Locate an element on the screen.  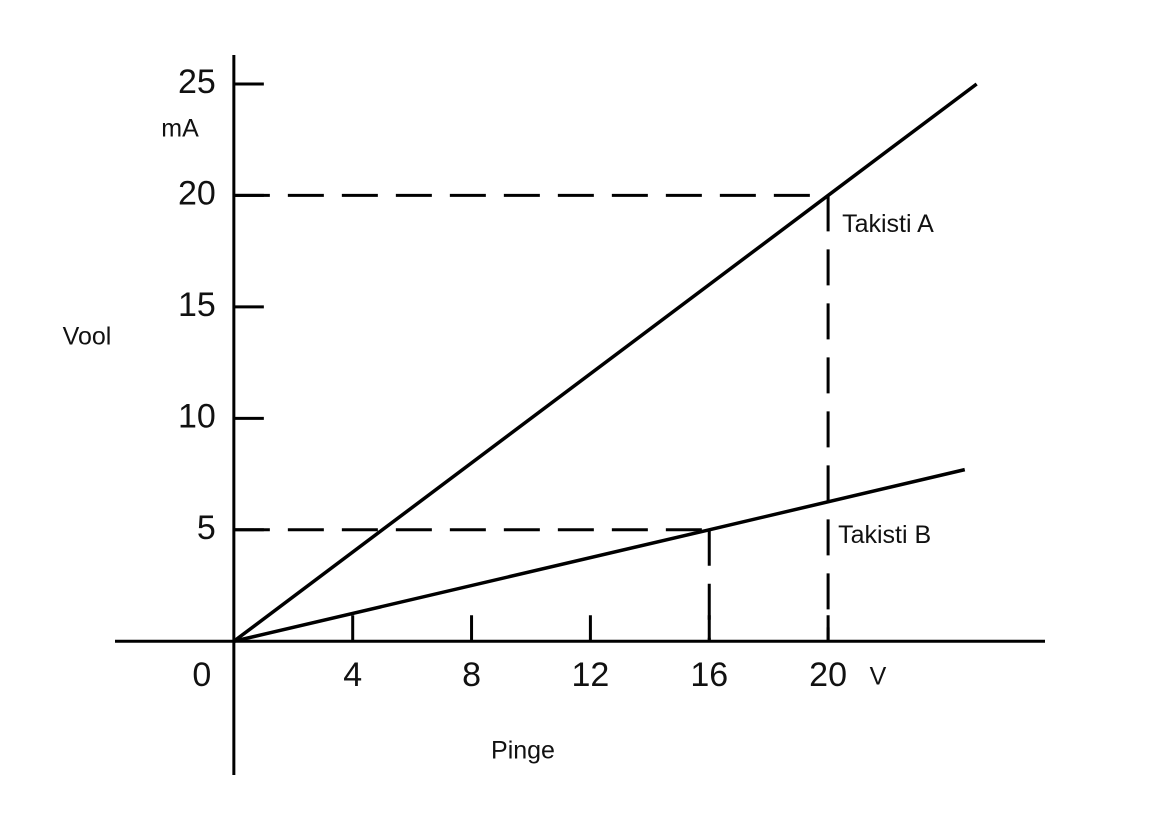
x-axis-label: Pinge is located at coordinates (523, 751).